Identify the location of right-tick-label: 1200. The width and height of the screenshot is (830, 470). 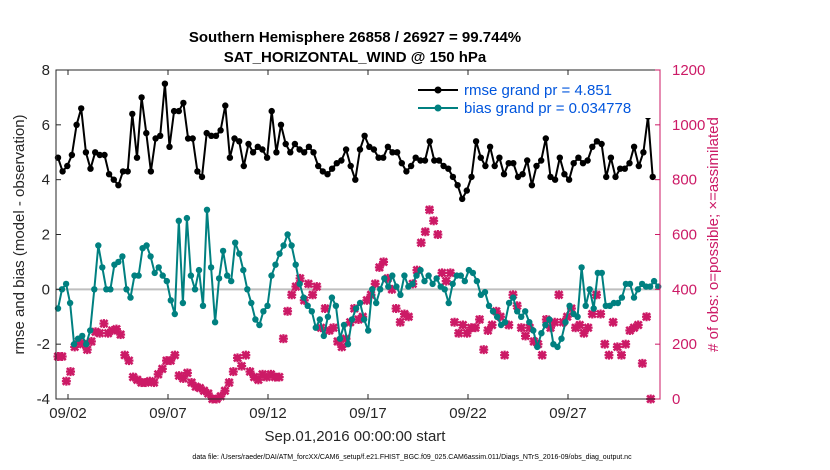
(688, 70).